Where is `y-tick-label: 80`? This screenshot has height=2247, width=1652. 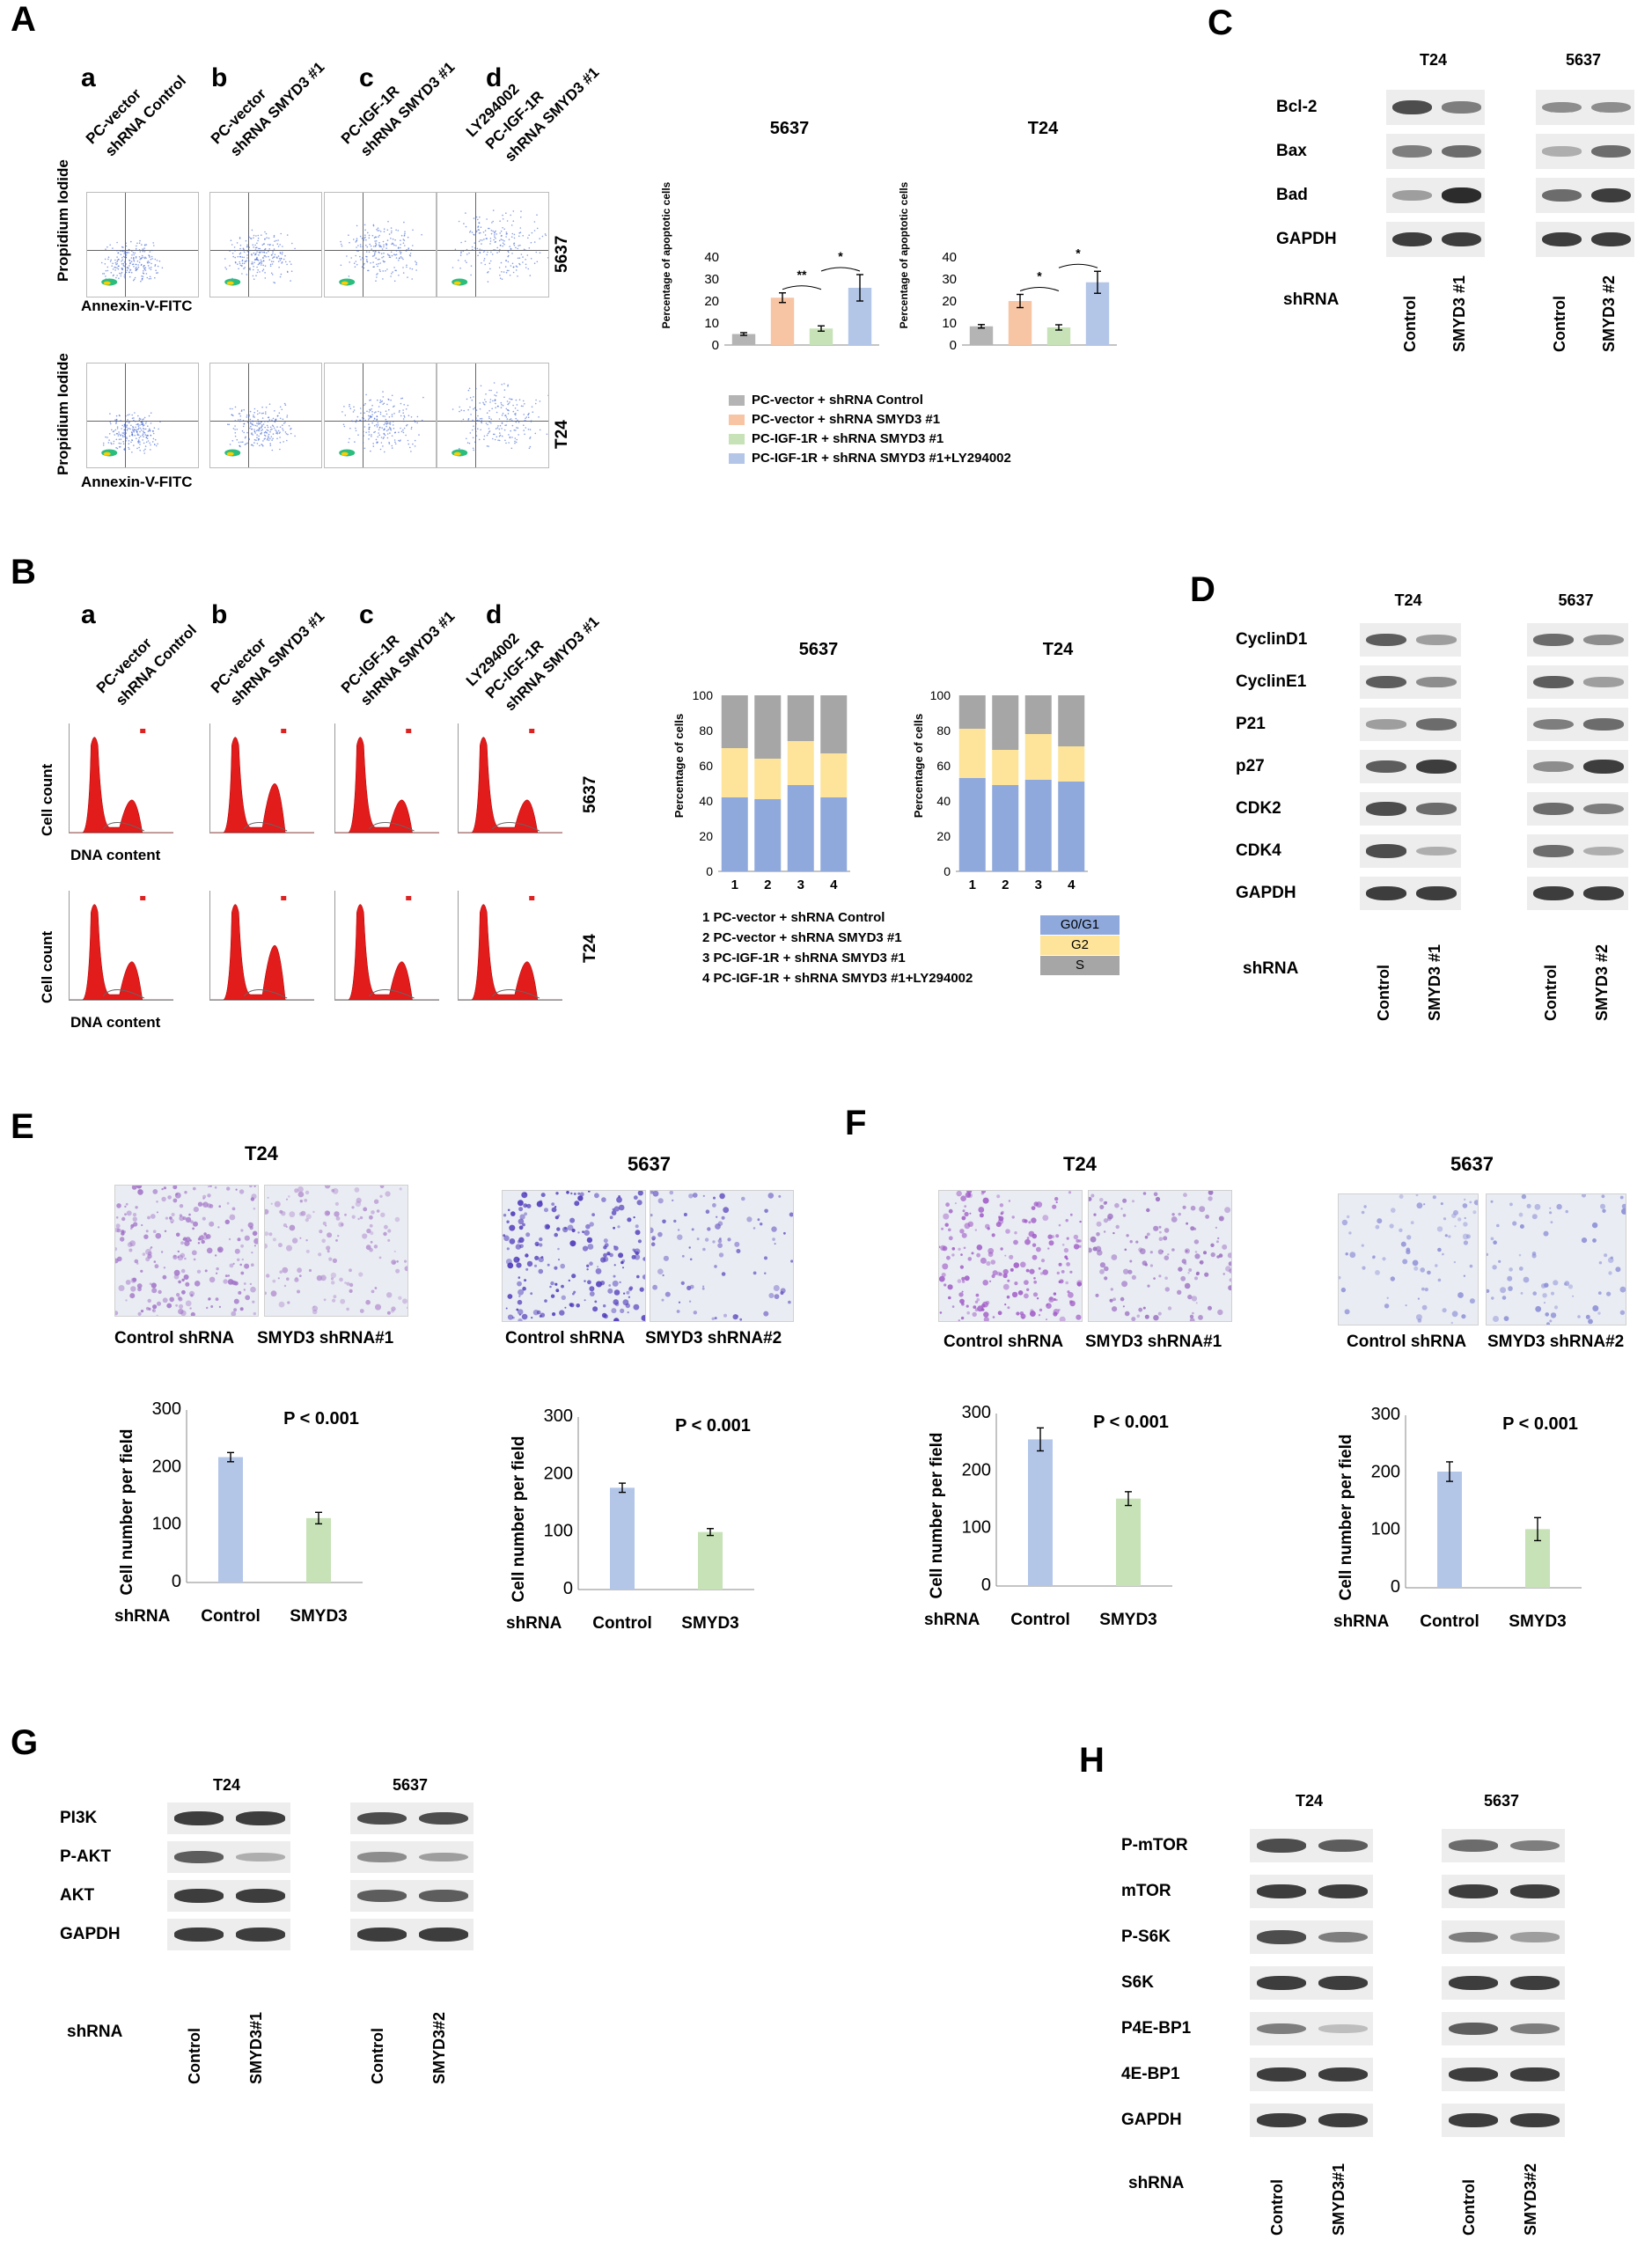
y-tick-label: 80 is located at coordinates (943, 730).